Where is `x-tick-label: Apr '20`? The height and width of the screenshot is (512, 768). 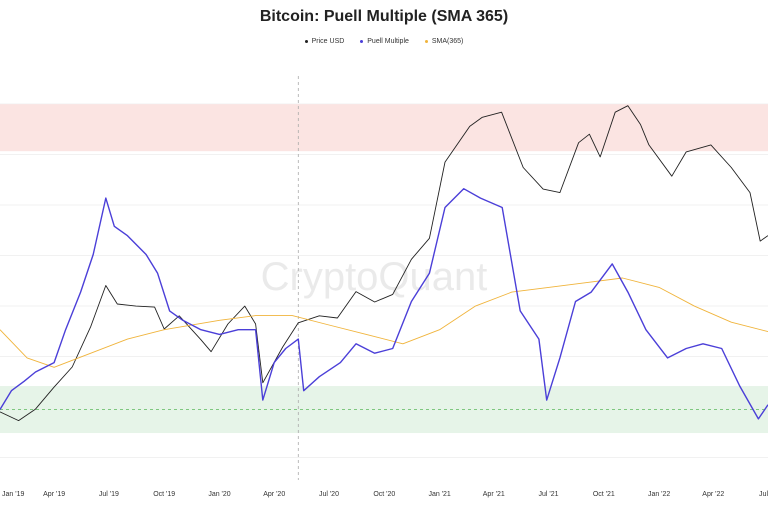
x-tick-label: Apr '20 is located at coordinates (274, 494).